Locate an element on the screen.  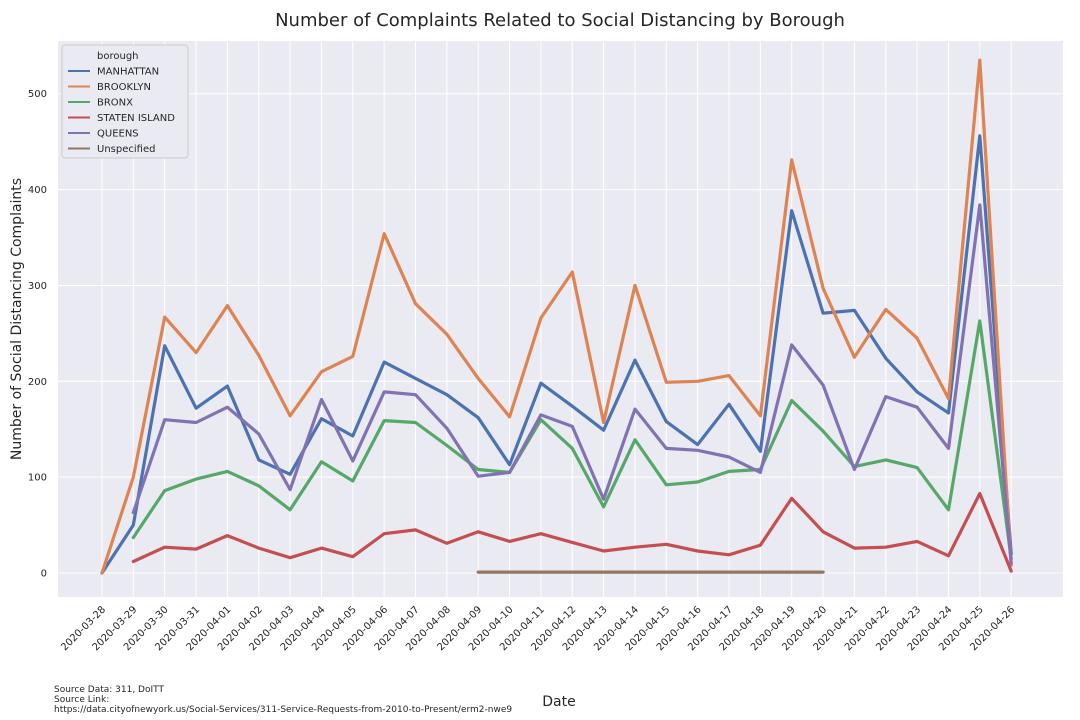
x-axis-label: Date is located at coordinates (558, 702).